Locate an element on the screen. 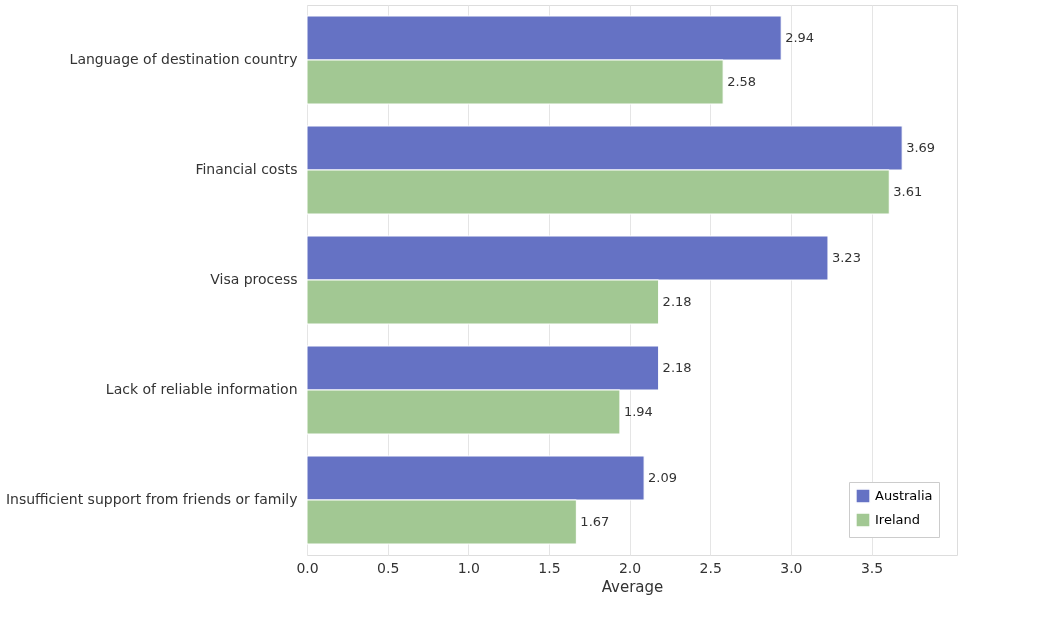 The image size is (1049, 619). data-label: 3.23 is located at coordinates (846, 257).